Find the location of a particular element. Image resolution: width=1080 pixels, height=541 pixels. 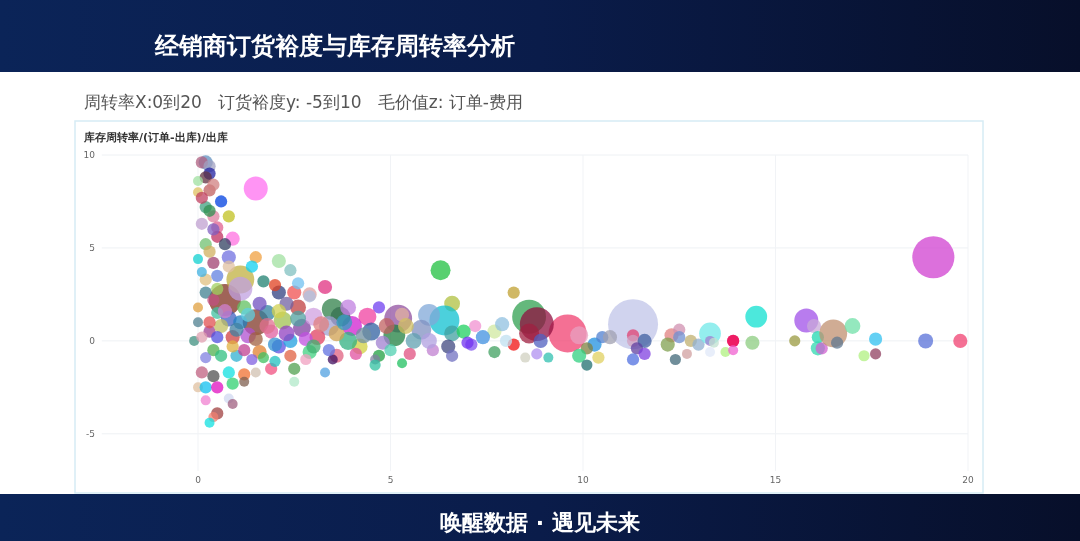

y-tick-label: 0 is located at coordinates (92, 341).